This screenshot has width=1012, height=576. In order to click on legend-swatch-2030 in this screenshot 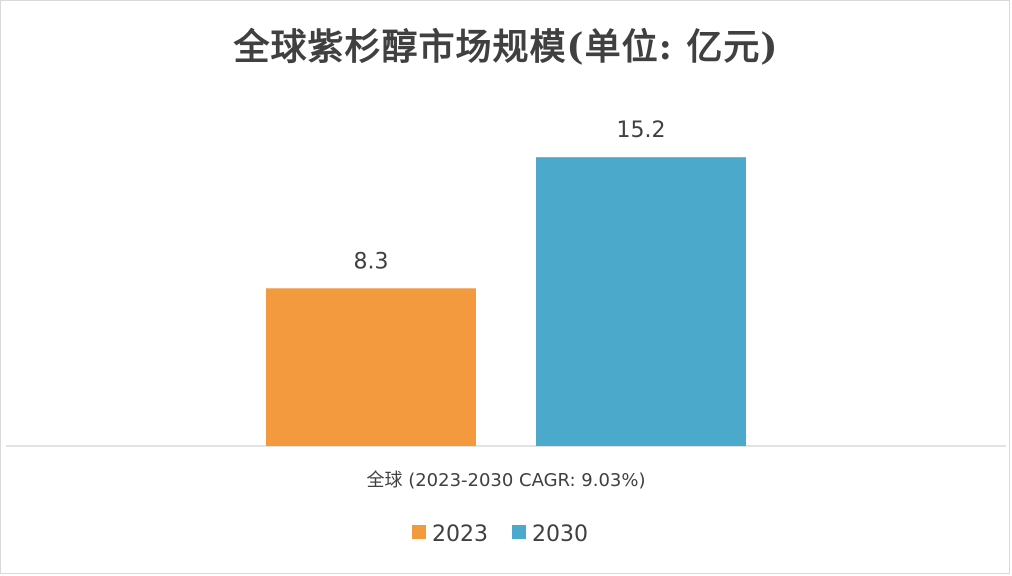, I will do `click(519, 532)`.